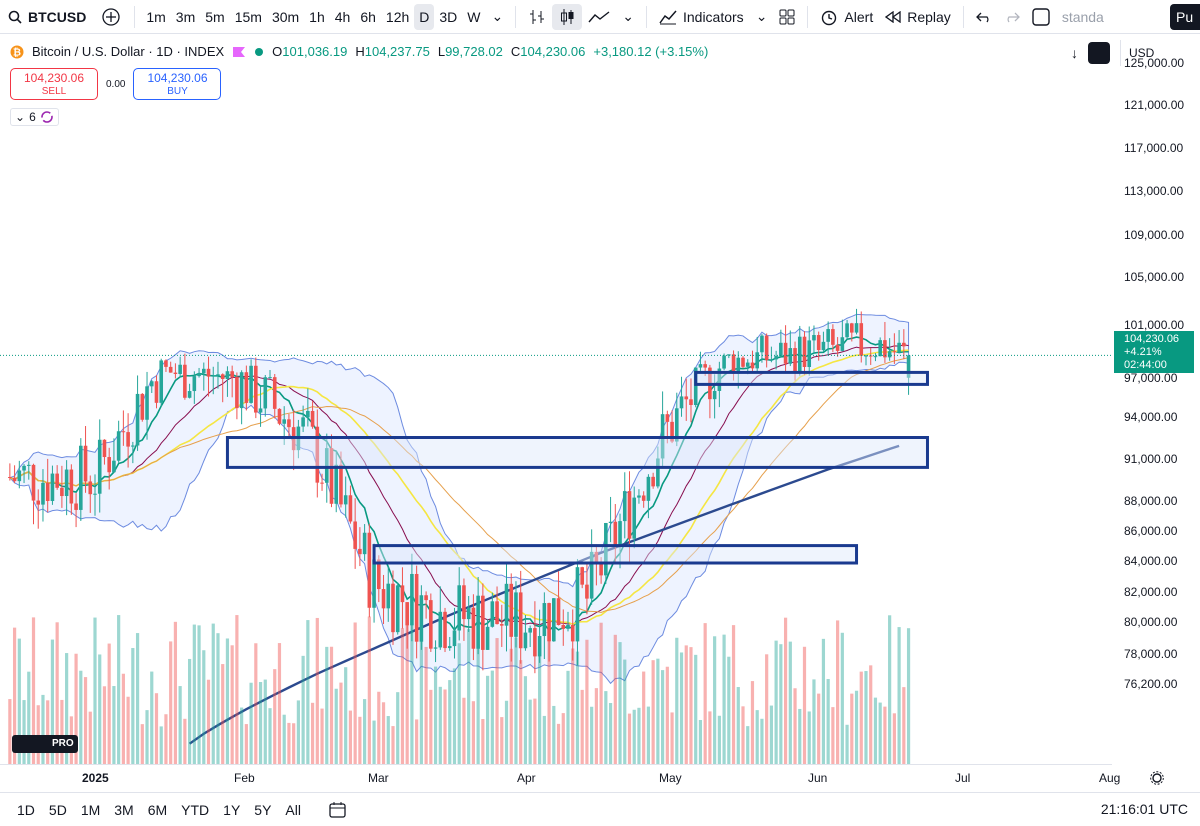 The width and height of the screenshot is (1200, 826). I want to click on time-axis: 2025 Feb Mar Apr May Jun Jul Aug, so click(582, 777).